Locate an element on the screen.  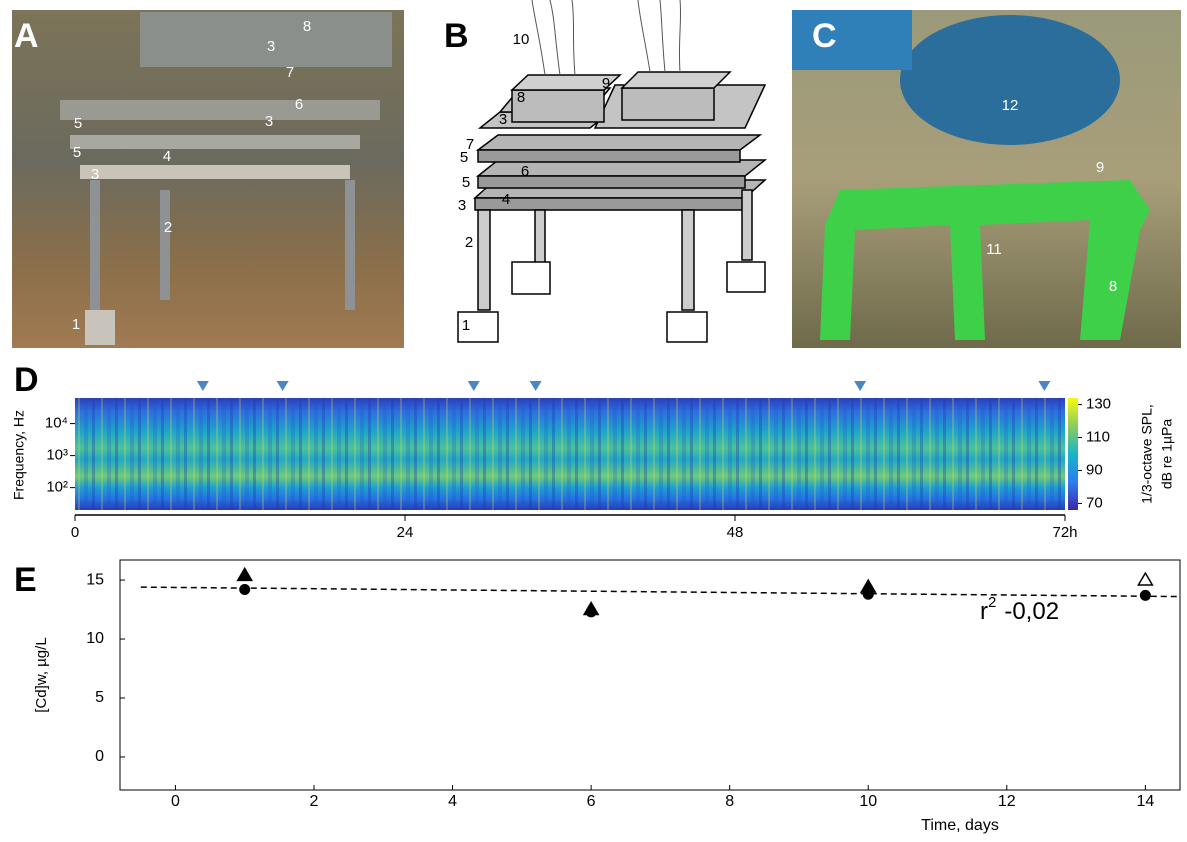
panel-letter: A is located at coordinates (26, 36).